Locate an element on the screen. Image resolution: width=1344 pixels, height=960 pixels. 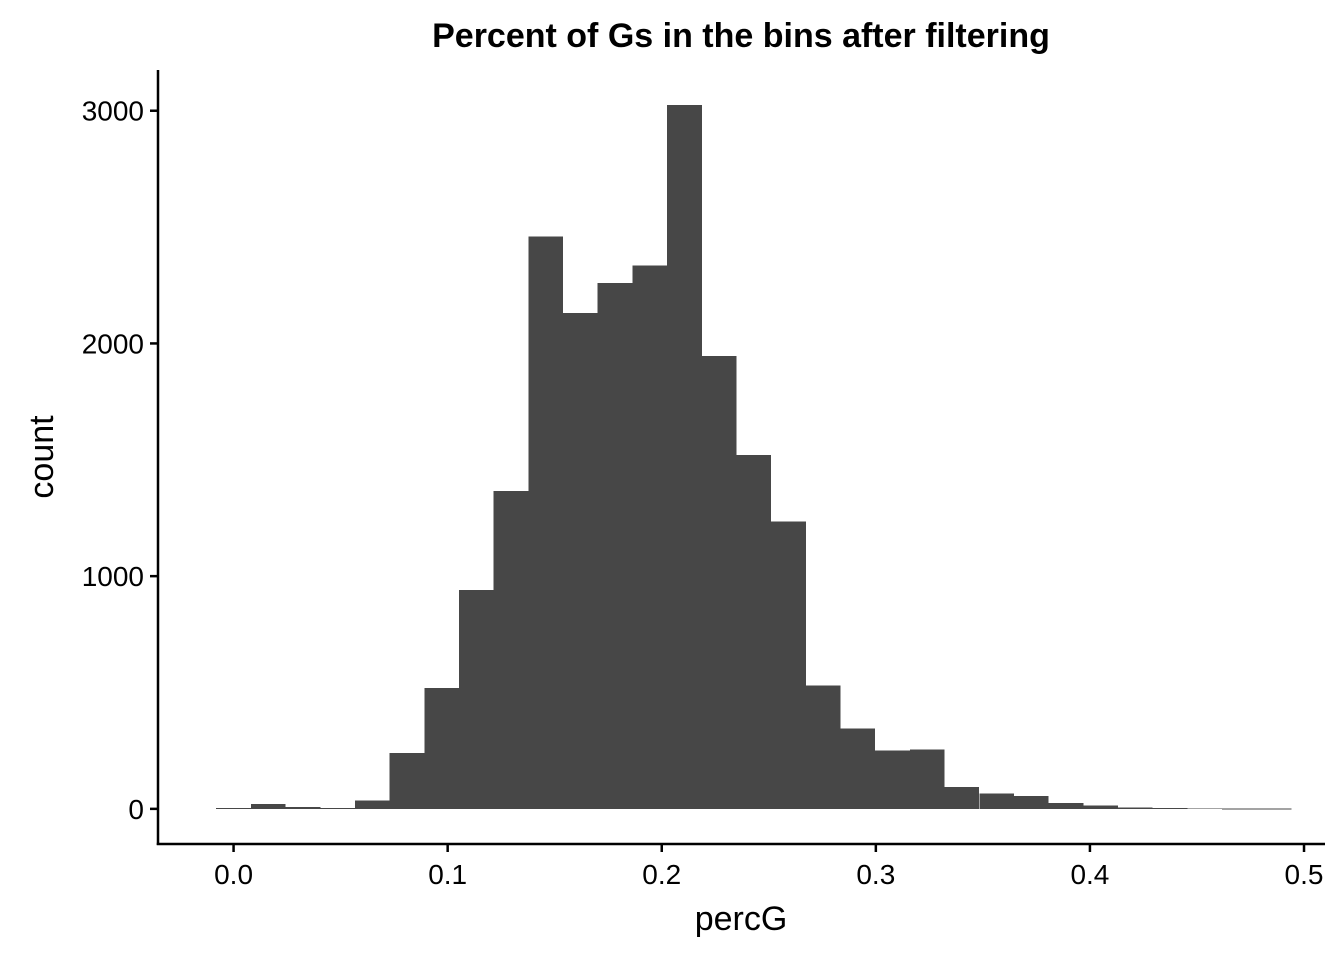
x-tick-label: 0.0 is located at coordinates (233, 874).